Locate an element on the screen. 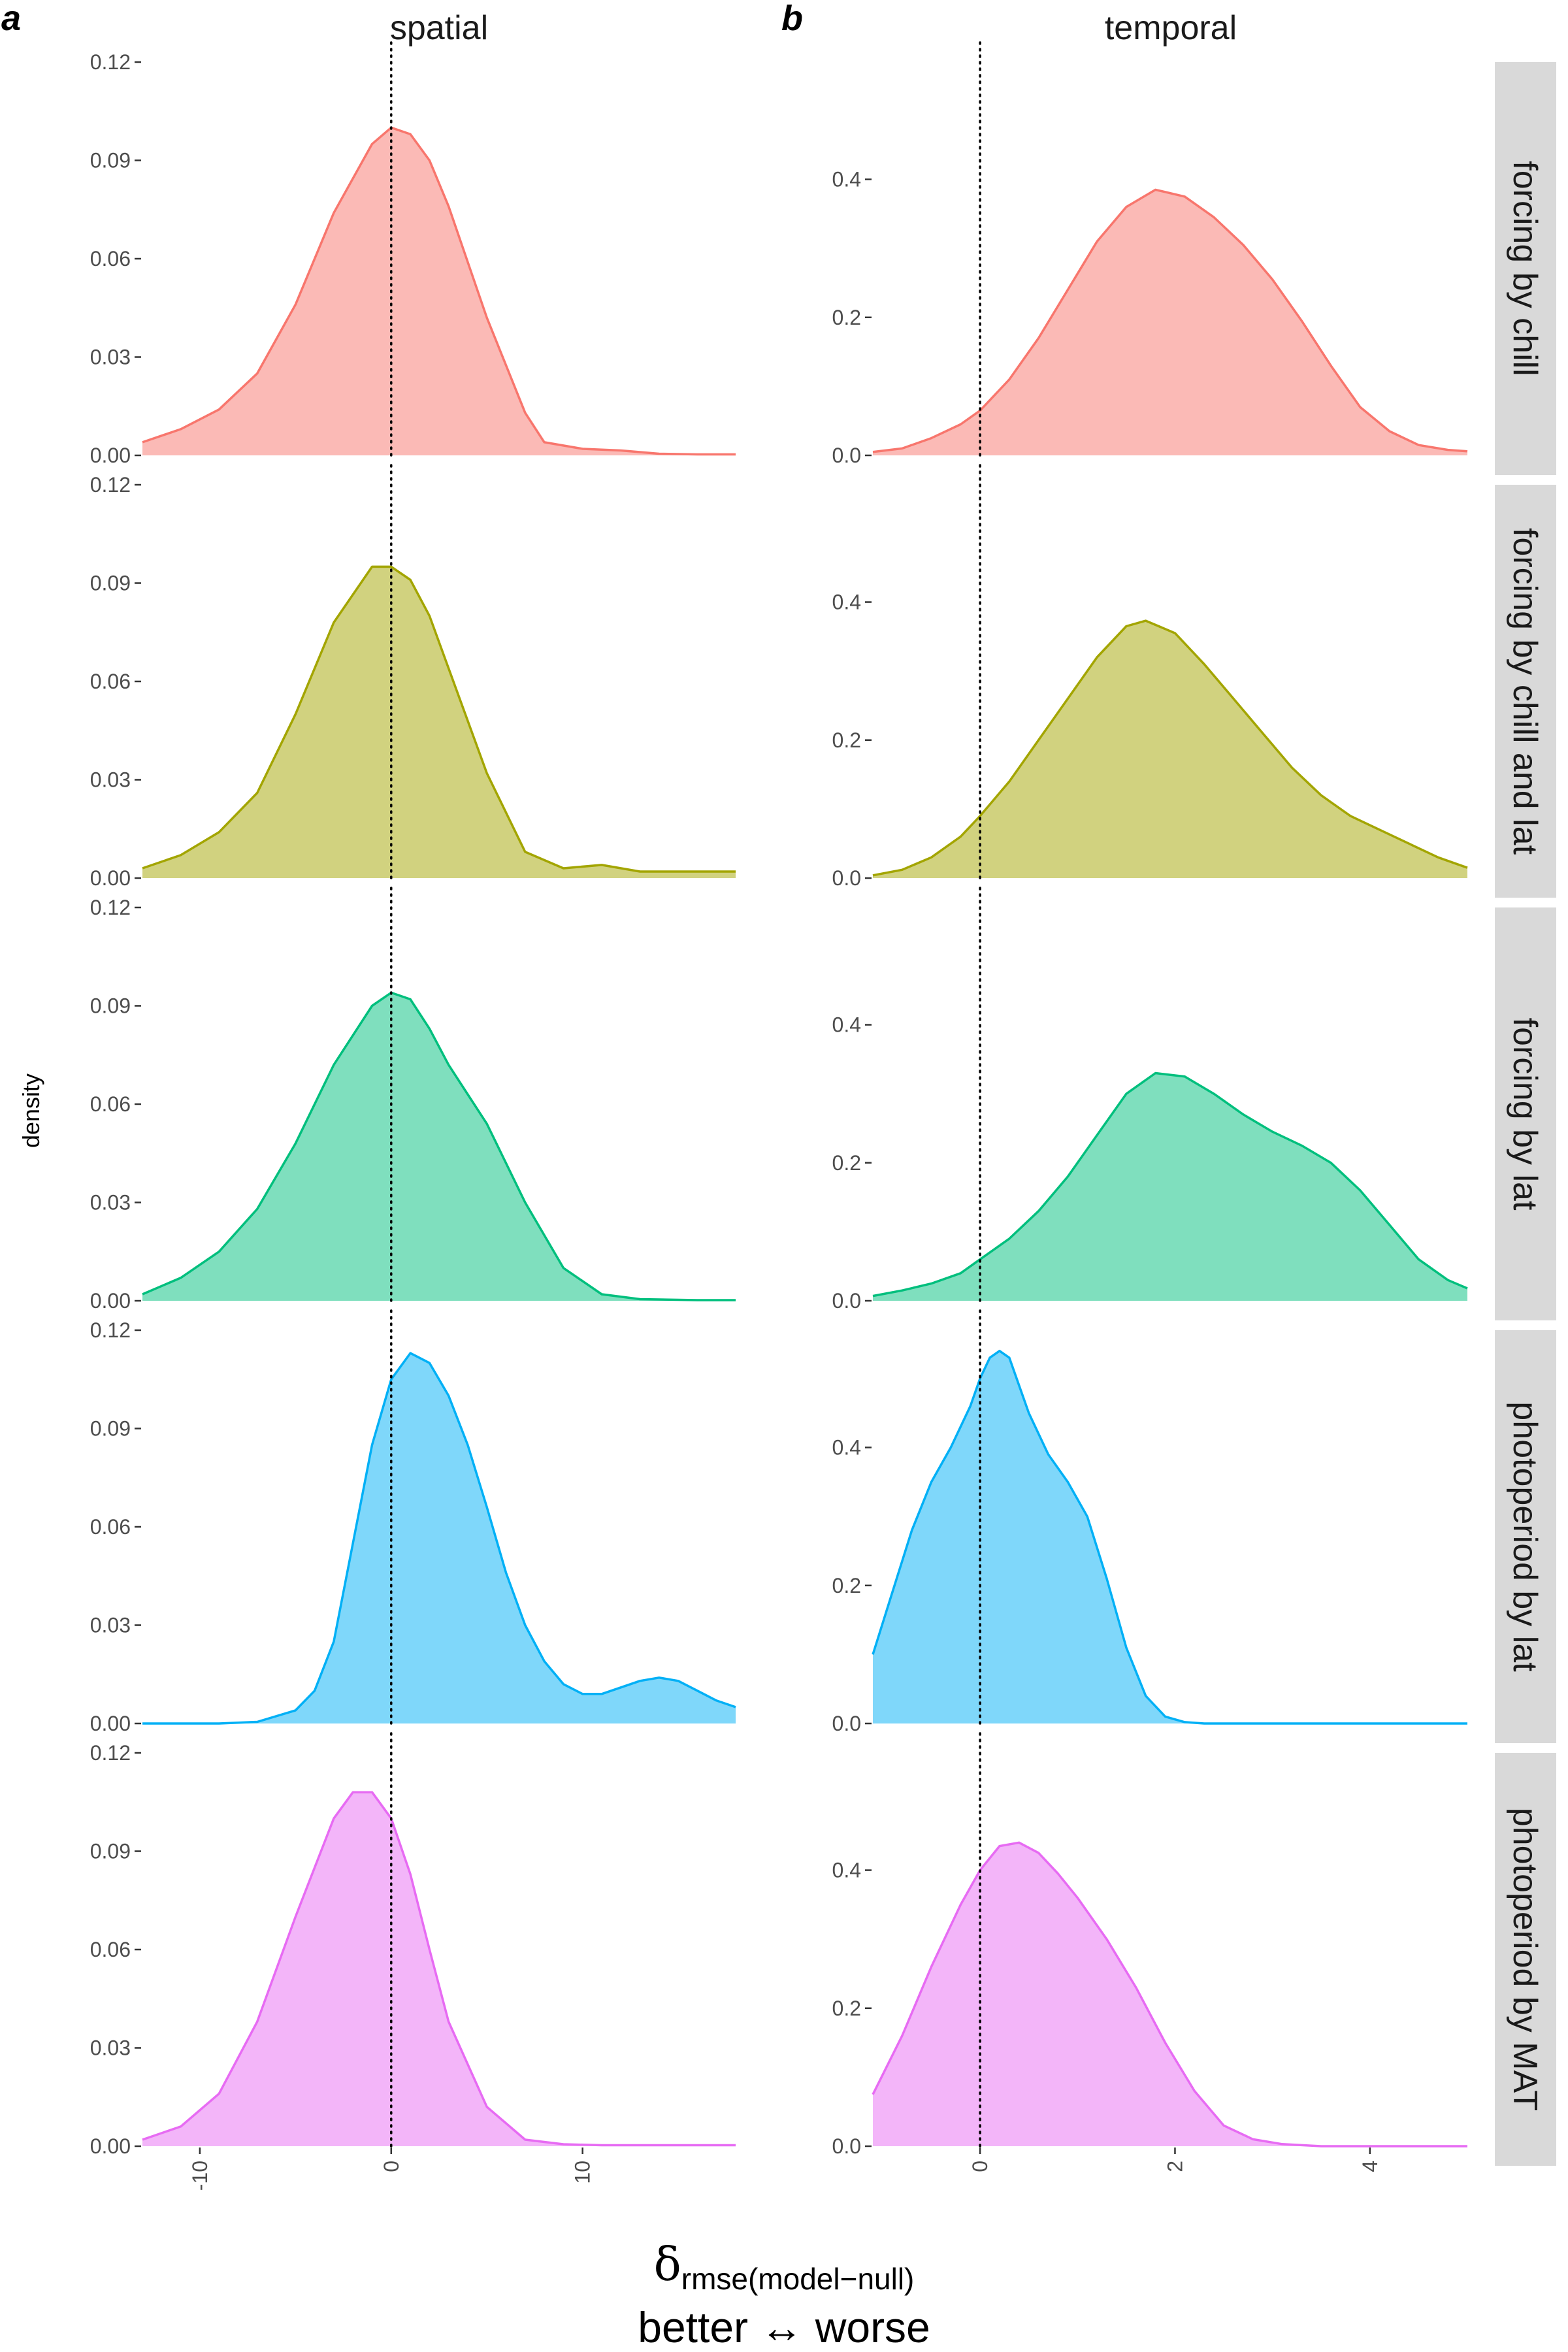 This screenshot has height=2352, width=1568. x-axis-title-delta: δ is located at coordinates (667, 2264).